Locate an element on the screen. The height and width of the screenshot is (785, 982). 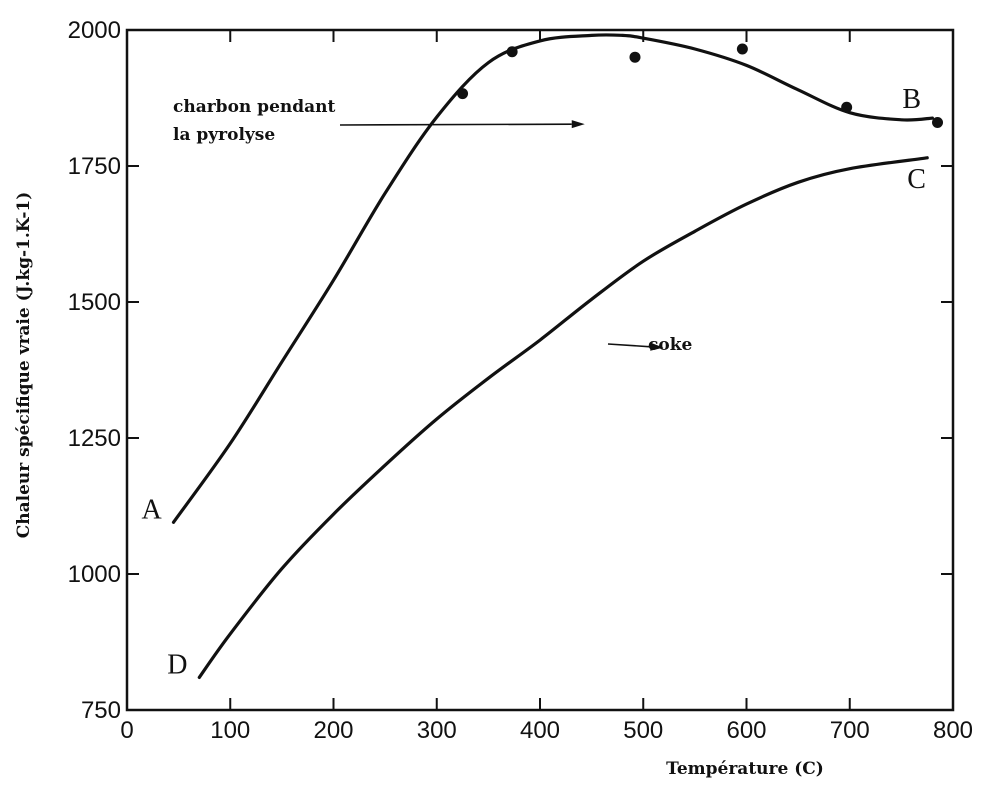
annotation-coke-label: coke is located at coordinates (670, 345).